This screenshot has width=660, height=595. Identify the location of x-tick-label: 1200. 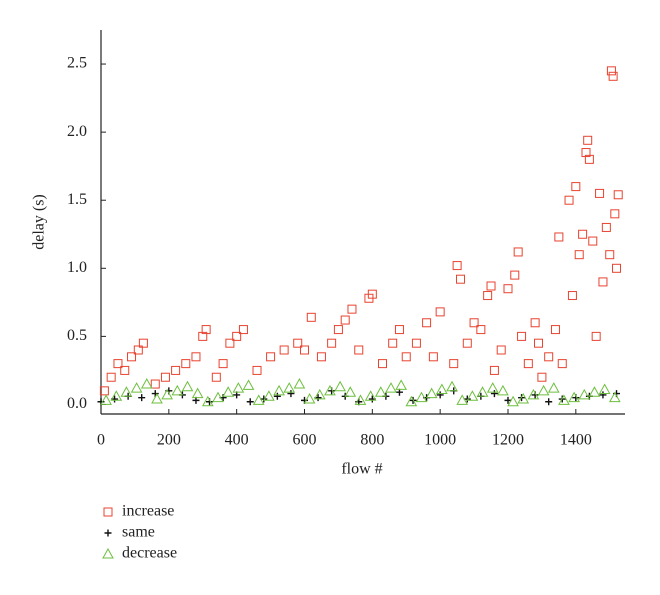
(508, 440).